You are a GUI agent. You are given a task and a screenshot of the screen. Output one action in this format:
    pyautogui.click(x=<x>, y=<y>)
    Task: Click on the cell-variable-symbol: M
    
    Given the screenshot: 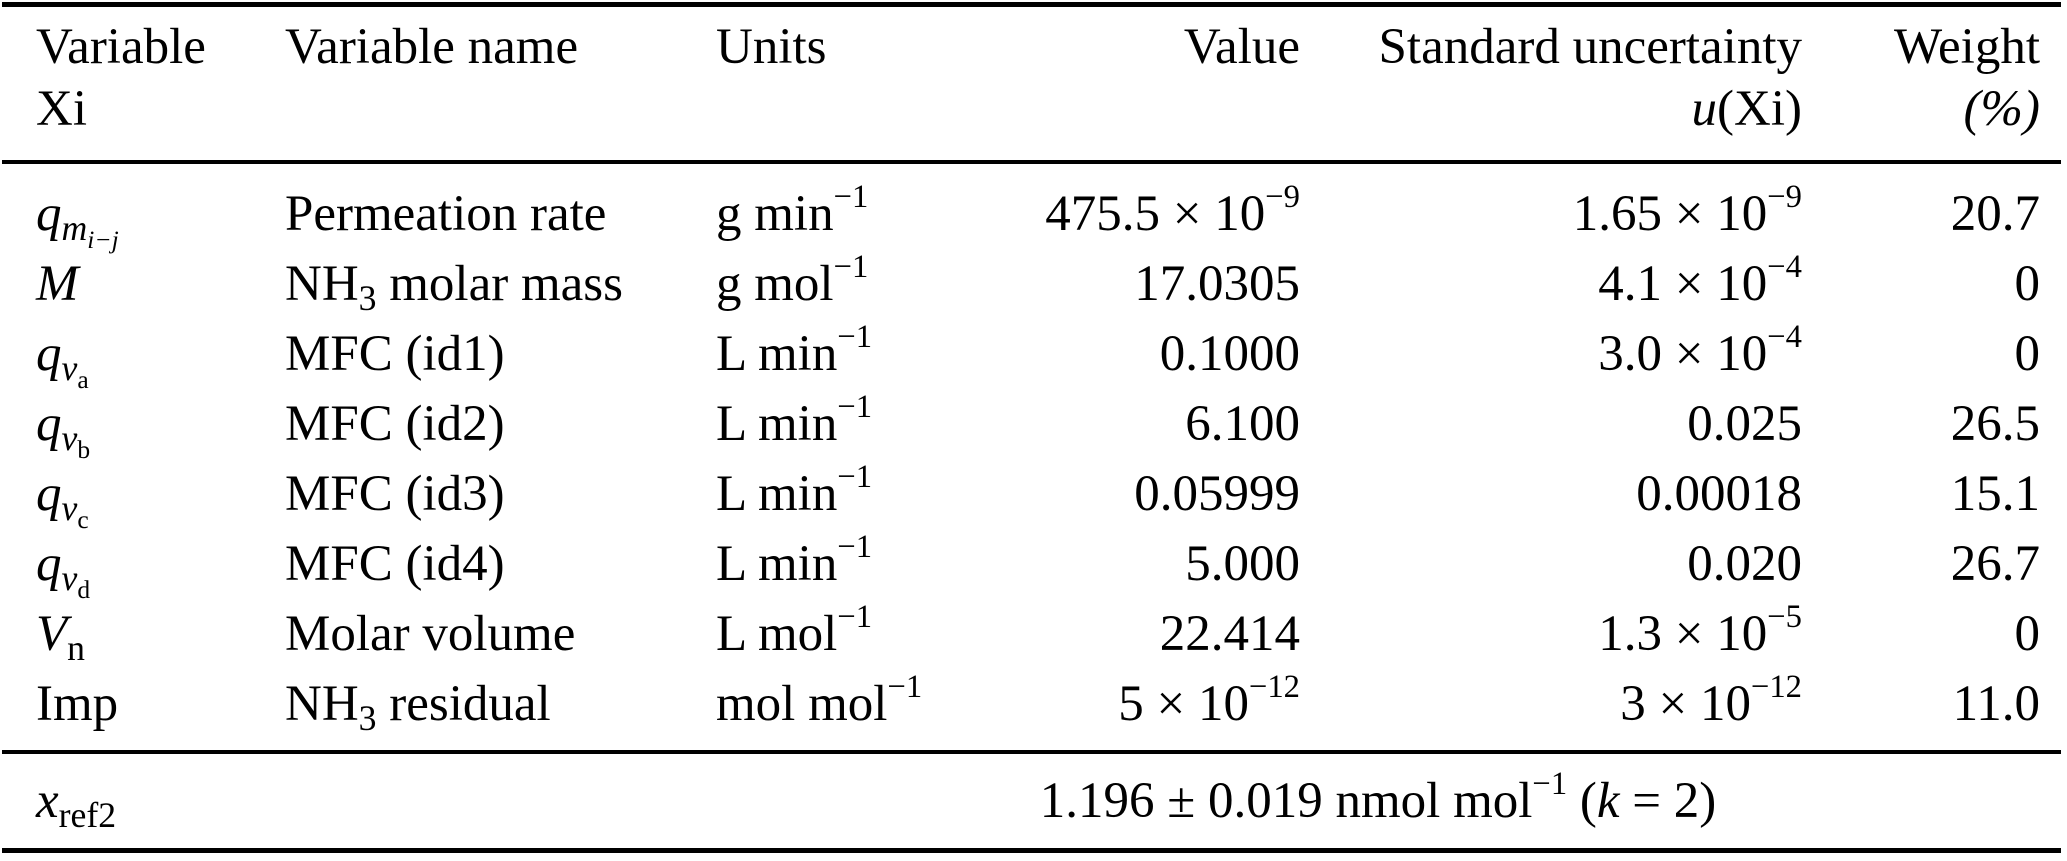 What is the action you would take?
    pyautogui.click(x=57, y=284)
    